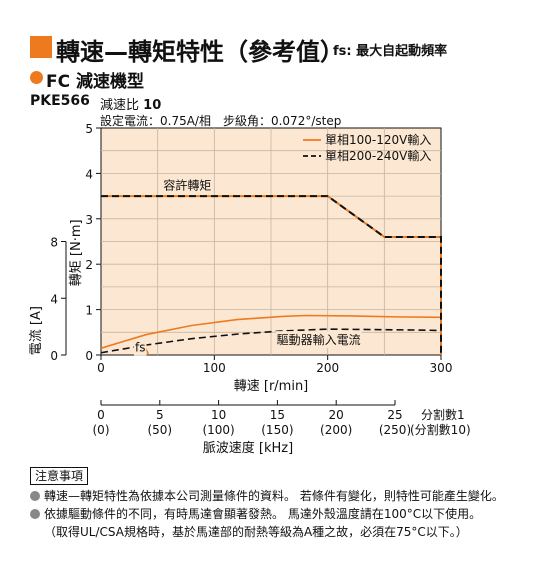 This screenshot has height=564, width=560. Describe the element at coordinates (214, 368) in the screenshot. I see `x-tick-label: 100` at that location.